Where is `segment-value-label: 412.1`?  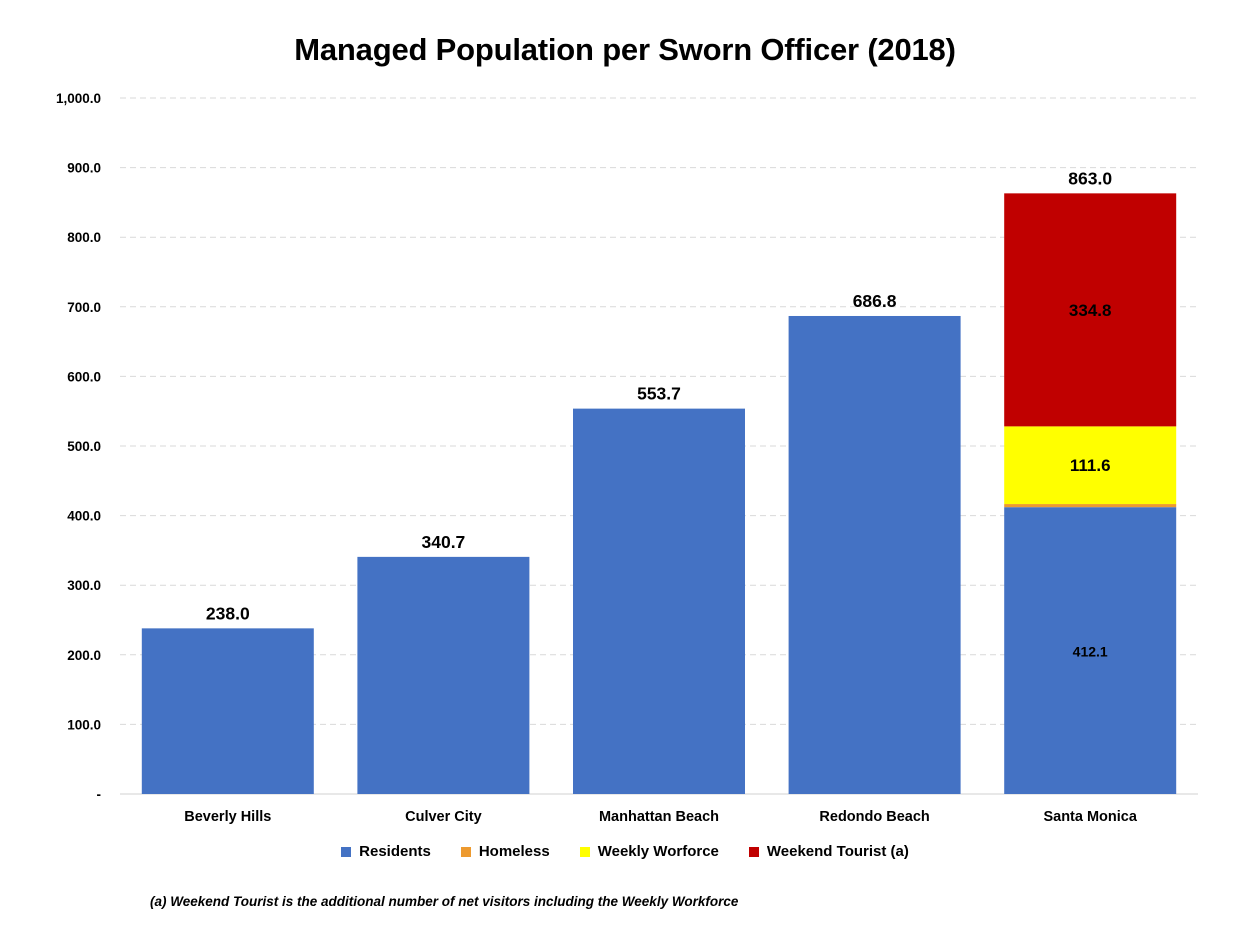
segment-value-label: 412.1 is located at coordinates (1090, 652).